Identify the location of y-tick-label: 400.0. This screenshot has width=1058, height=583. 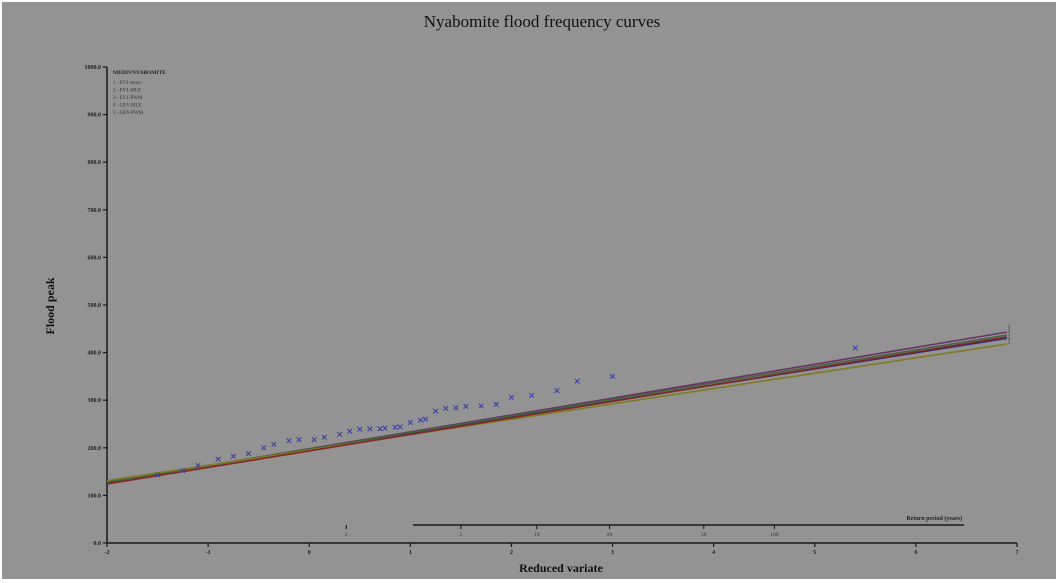
(95, 354).